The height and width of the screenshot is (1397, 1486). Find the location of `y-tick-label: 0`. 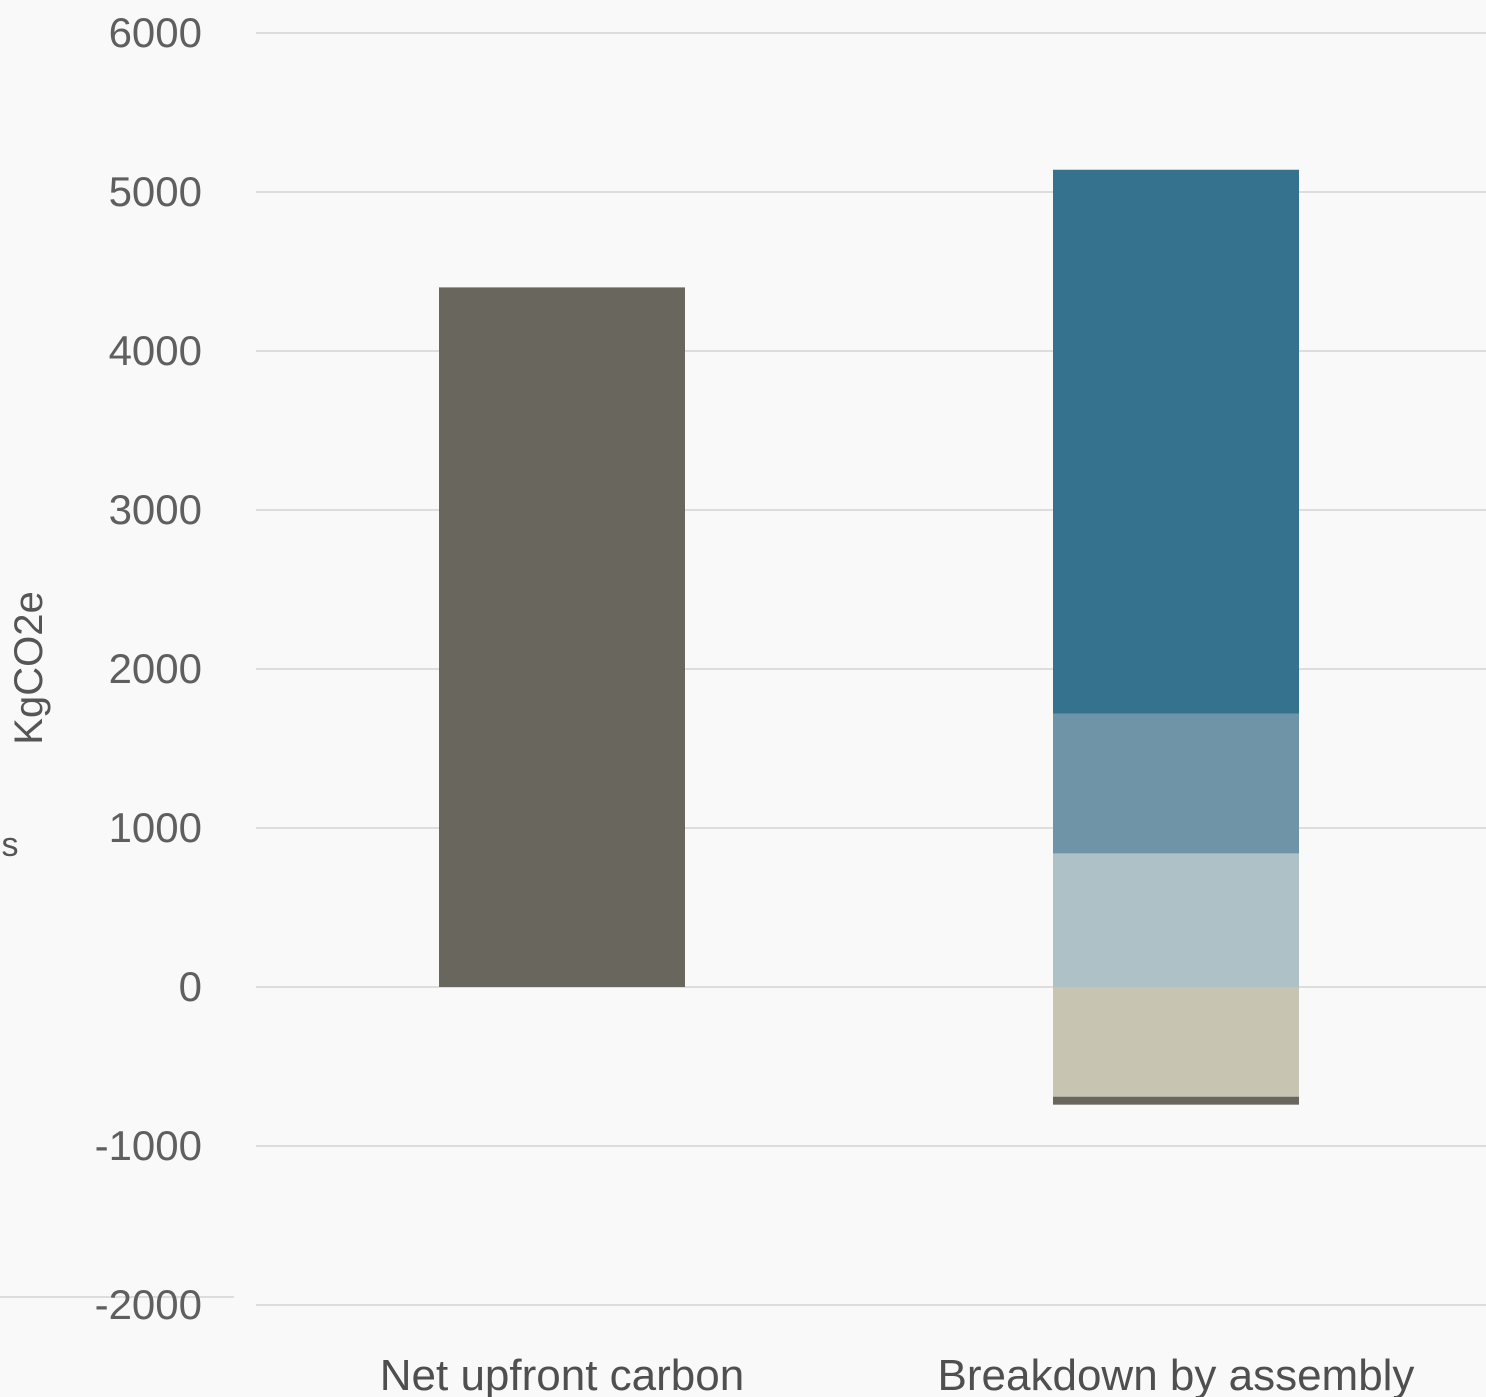

y-tick-label: 0 is located at coordinates (190, 986).